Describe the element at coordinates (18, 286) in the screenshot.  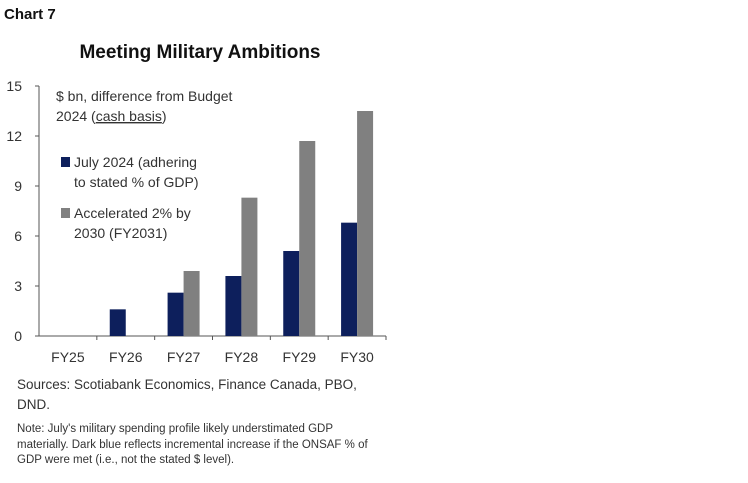
I see `y-tick-label: 3` at that location.